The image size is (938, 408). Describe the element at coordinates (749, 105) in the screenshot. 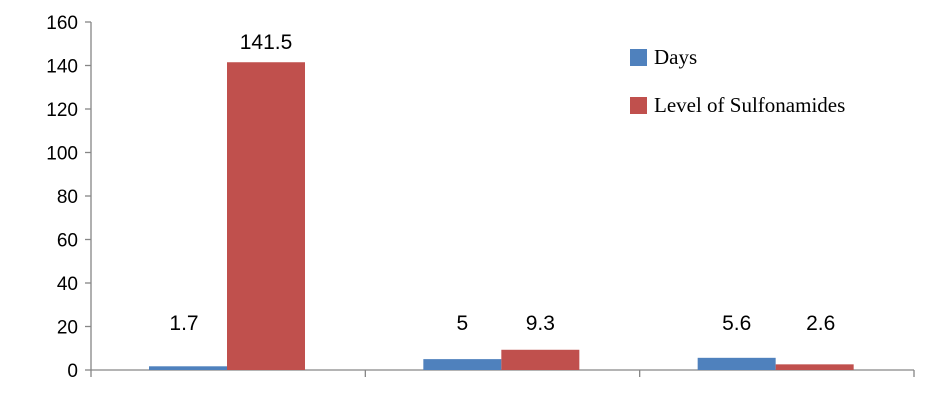

I see `legend-label-level-of-sulfonamides: Level of Sulfonamides` at that location.